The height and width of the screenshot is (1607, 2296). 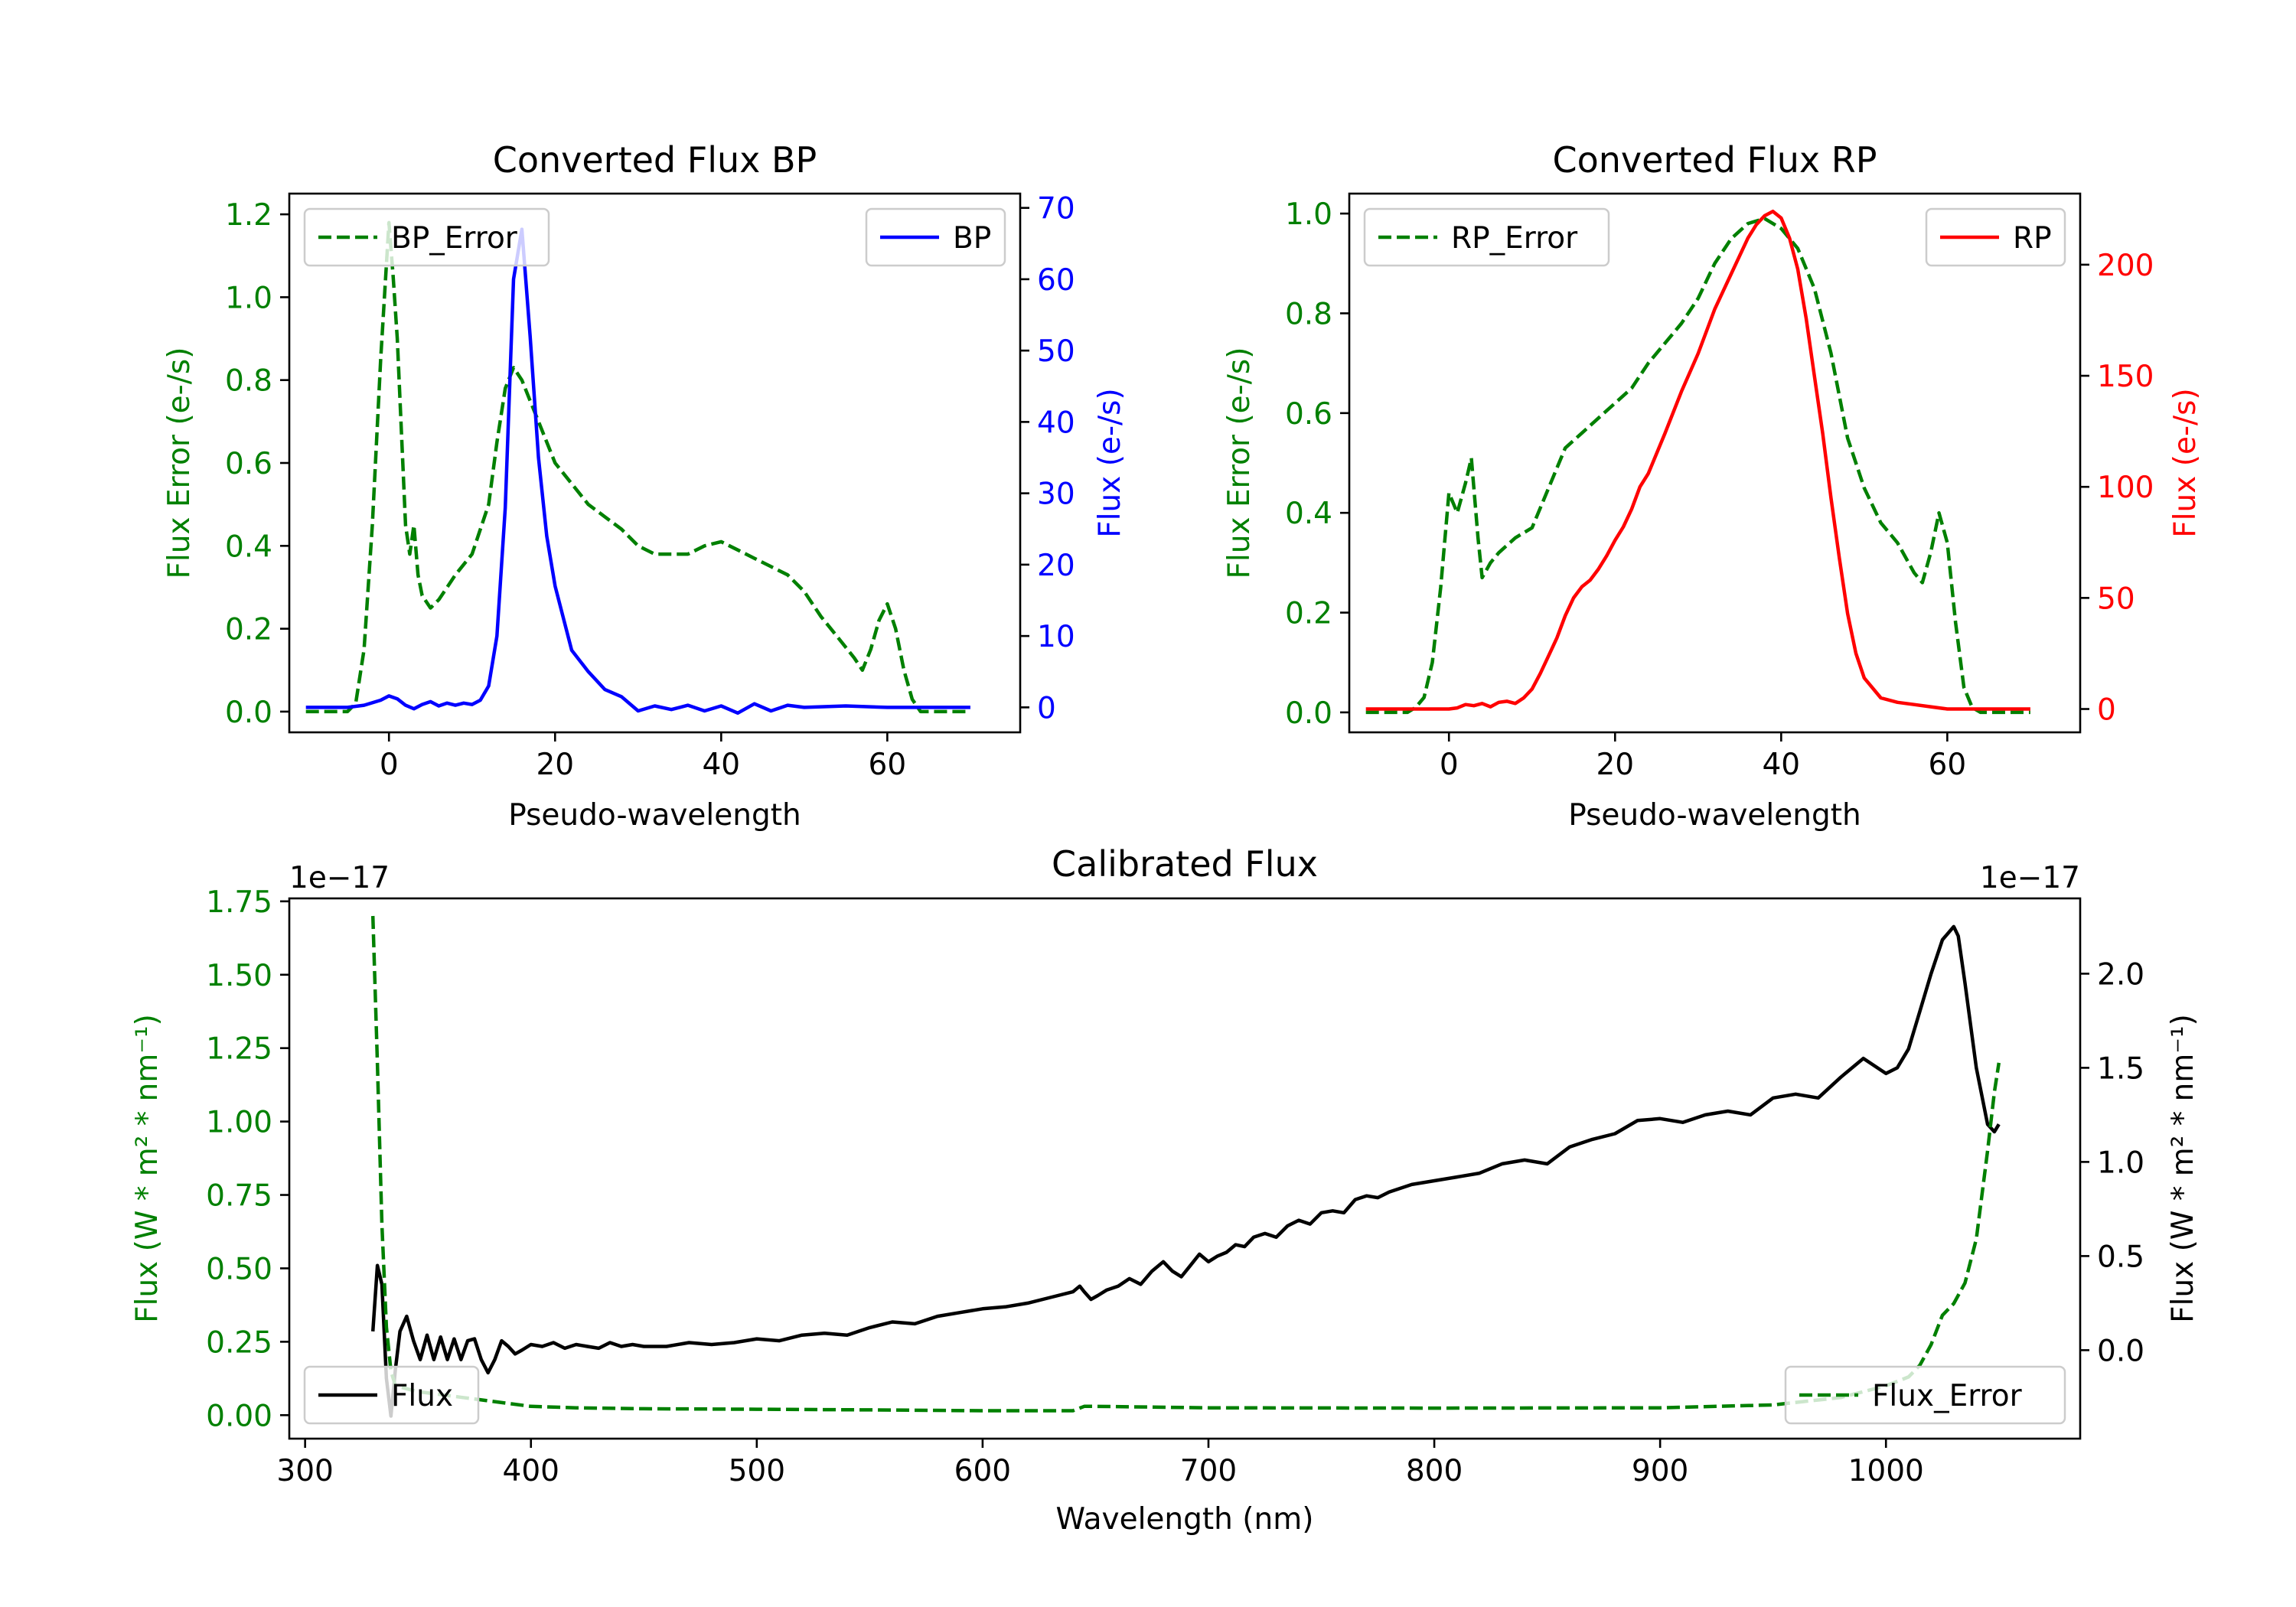 I want to click on bp-x-tick-label: 0, so click(x=389, y=765).